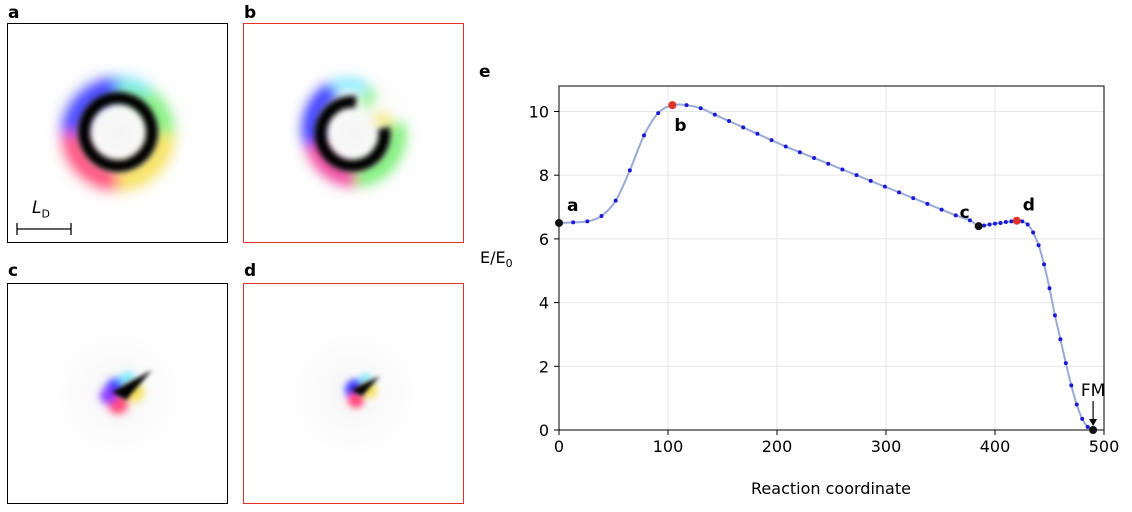 This screenshot has width=1132, height=512. What do you see at coordinates (1093, 430) in the screenshot?
I see `highlight-point-fm` at bounding box center [1093, 430].